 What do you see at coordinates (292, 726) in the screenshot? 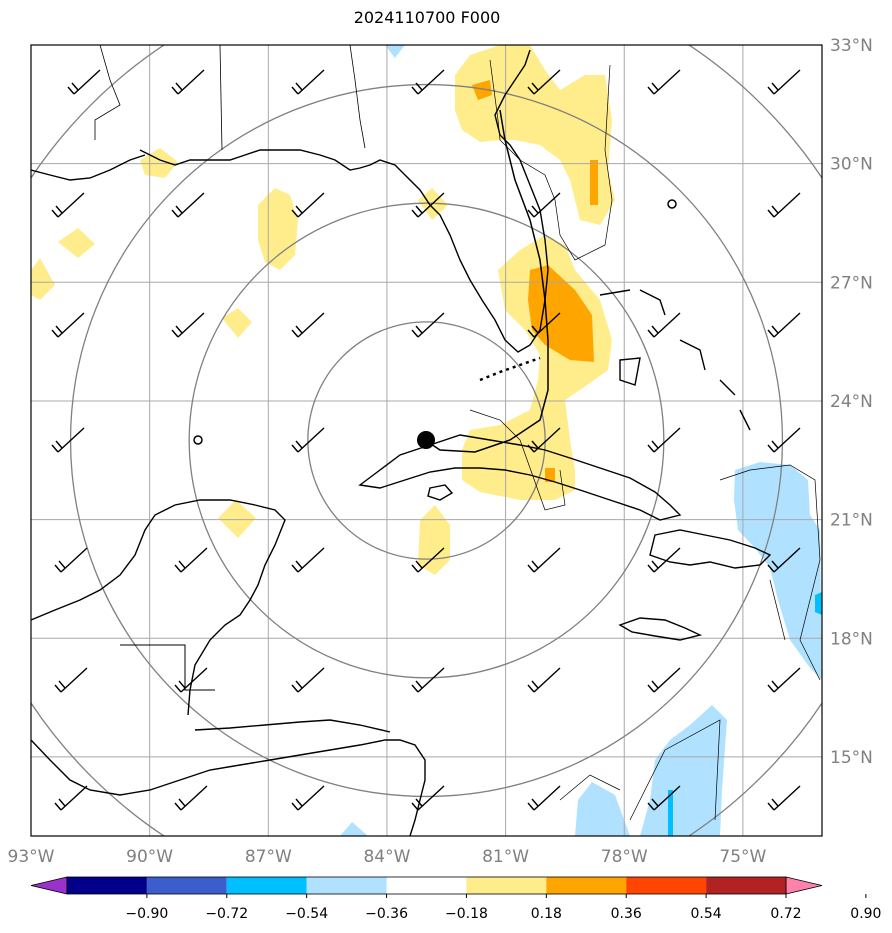
I see `coast-honduras` at bounding box center [292, 726].